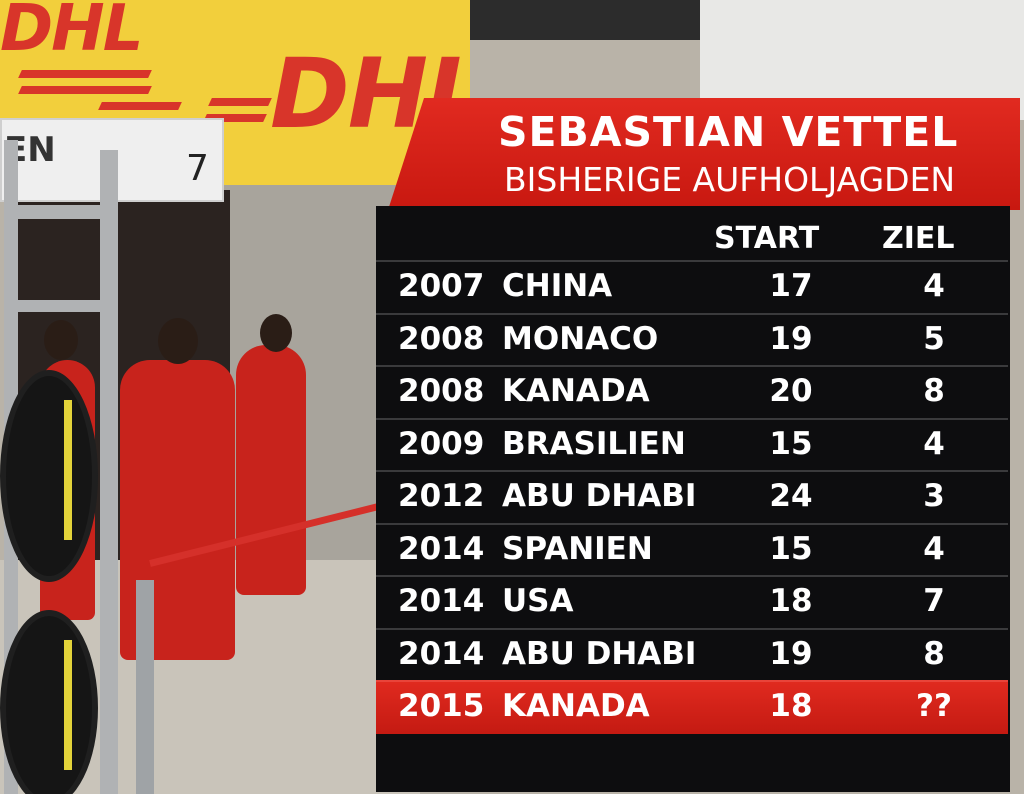 This screenshot has height=794, width=1024. I want to click on table-row: 2014 USA 18 7, so click(692, 602).